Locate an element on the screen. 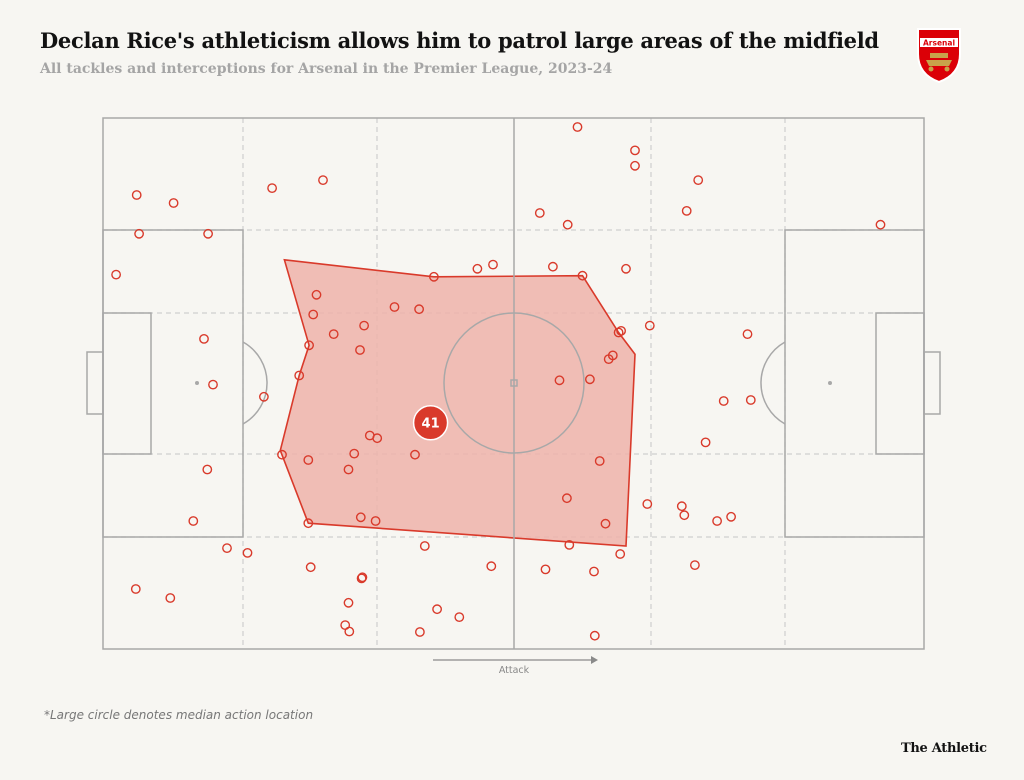 The image size is (1024, 780). action-area-hull is located at coordinates (457, 402).